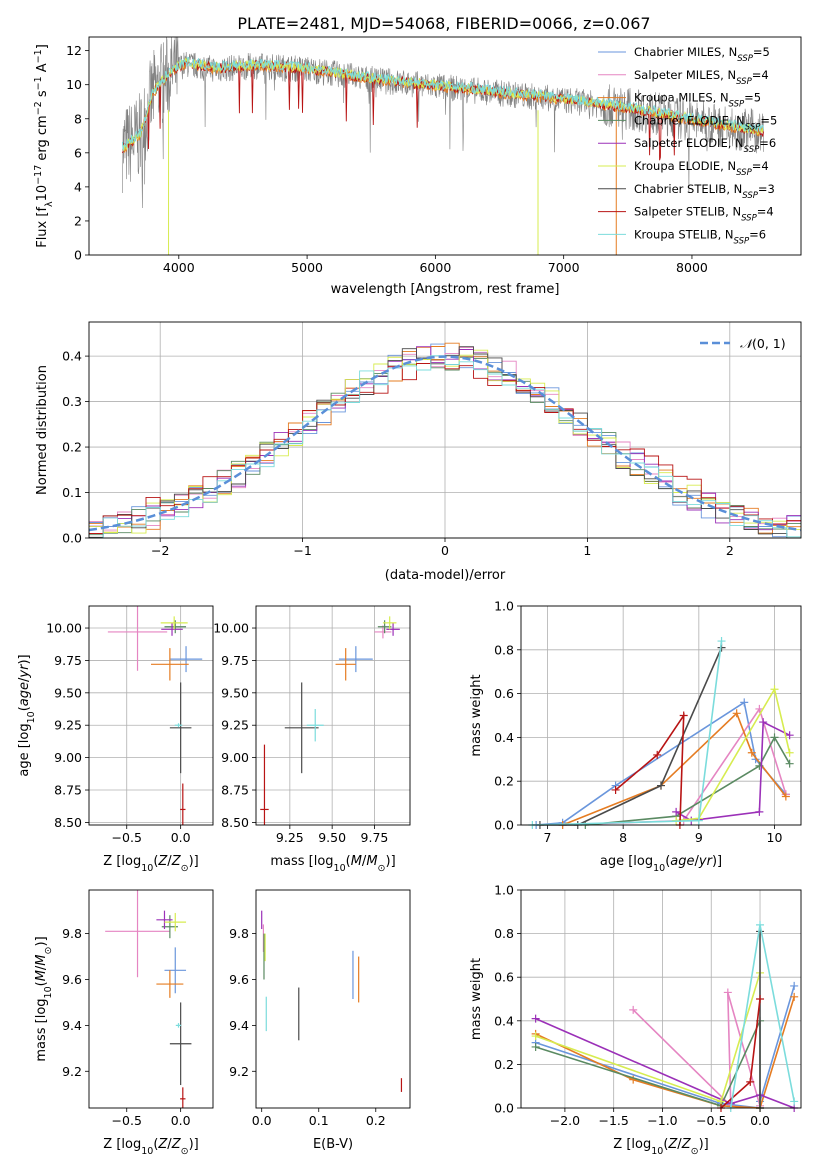 The height and width of the screenshot is (1170, 819). I want to click on y-tick-label: 8.50, so click(235, 822).